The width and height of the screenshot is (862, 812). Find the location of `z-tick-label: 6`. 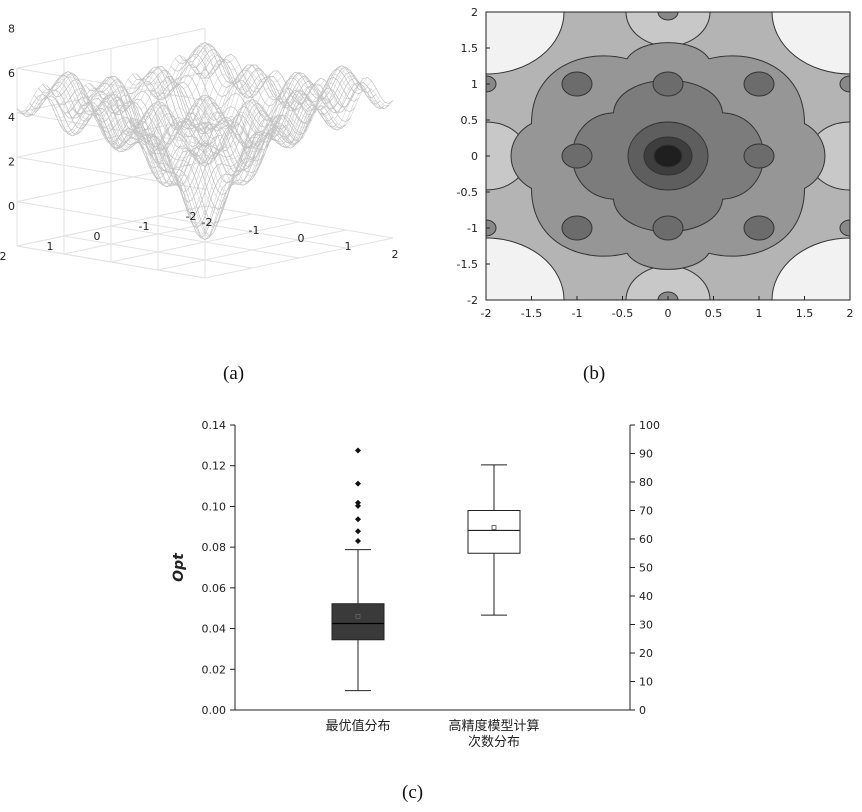

z-tick-label: 6 is located at coordinates (11, 73).